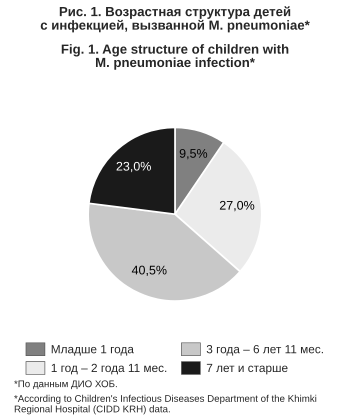 The height and width of the screenshot is (420, 350). I want to click on legend-label: Младше 1 года, so click(93, 350).